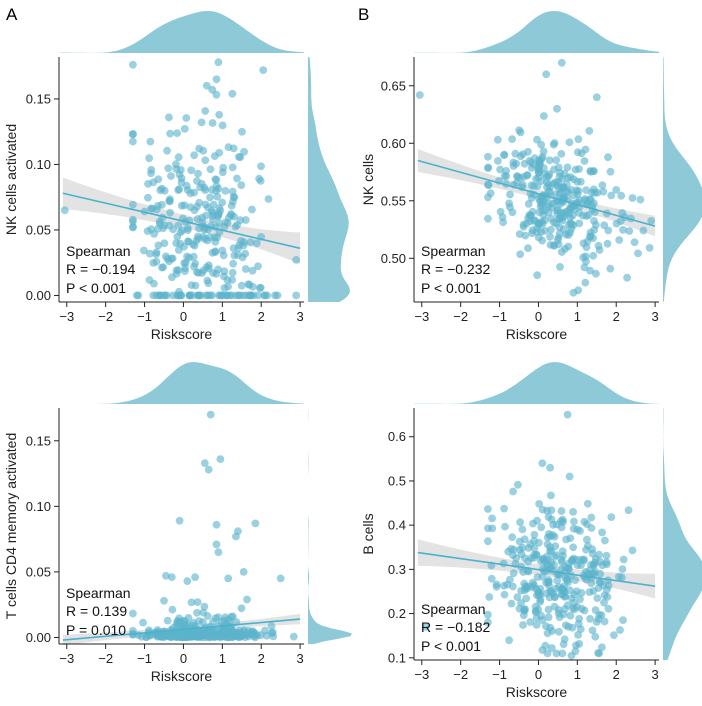  I want to click on x-tick-label: 2, so click(616, 316).